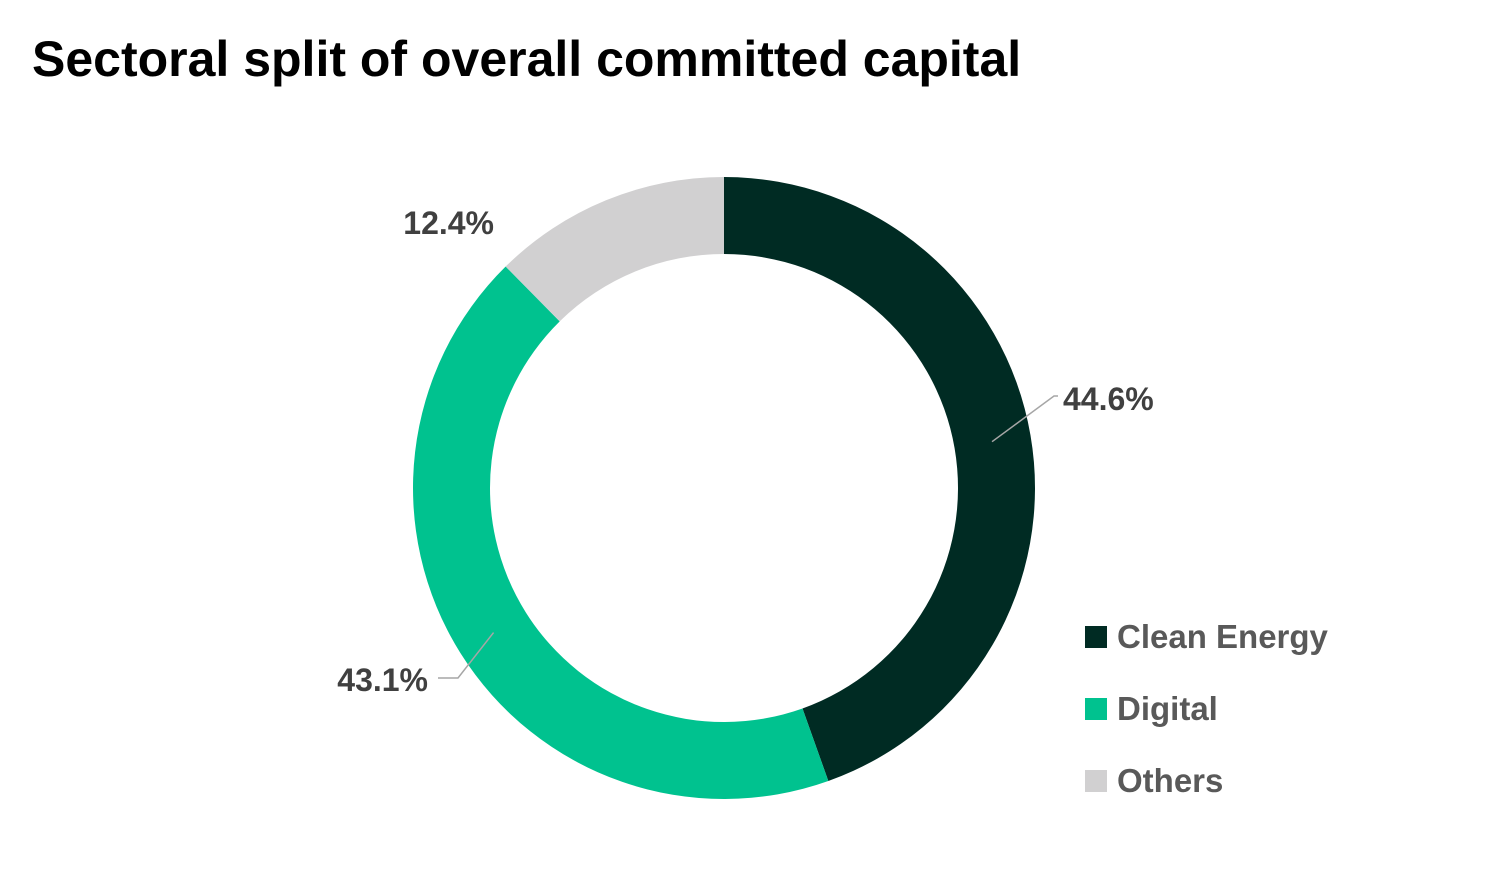 The width and height of the screenshot is (1488, 886). Describe the element at coordinates (614, 249) in the screenshot. I see `slice-others` at that location.